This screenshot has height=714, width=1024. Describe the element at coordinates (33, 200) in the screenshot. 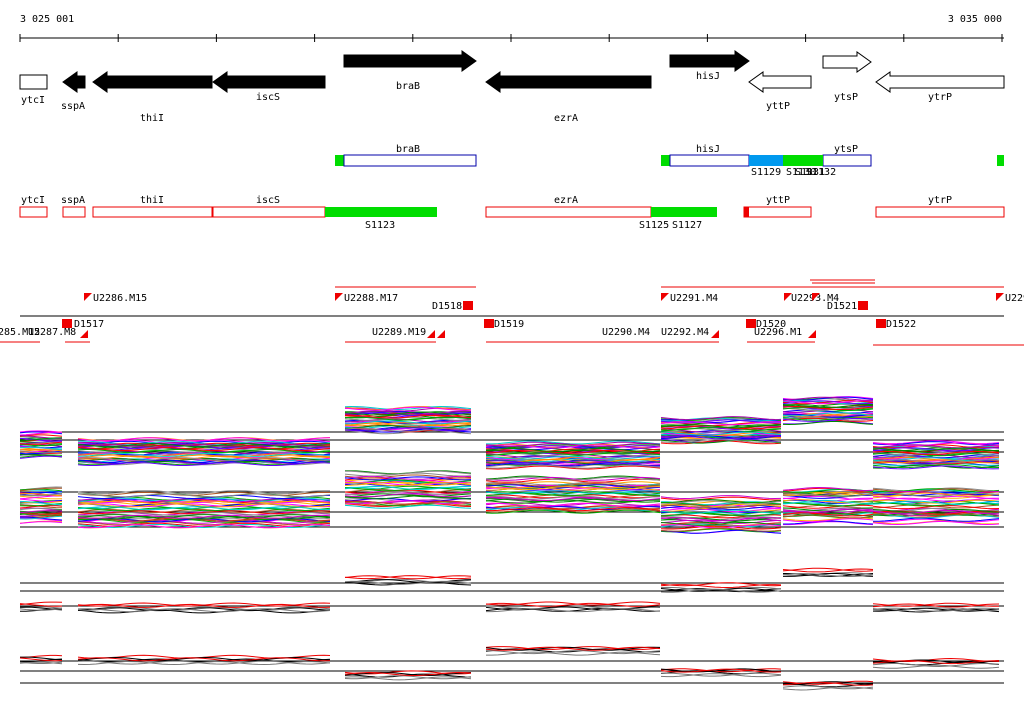

I see `gene-label: ytcI` at that location.